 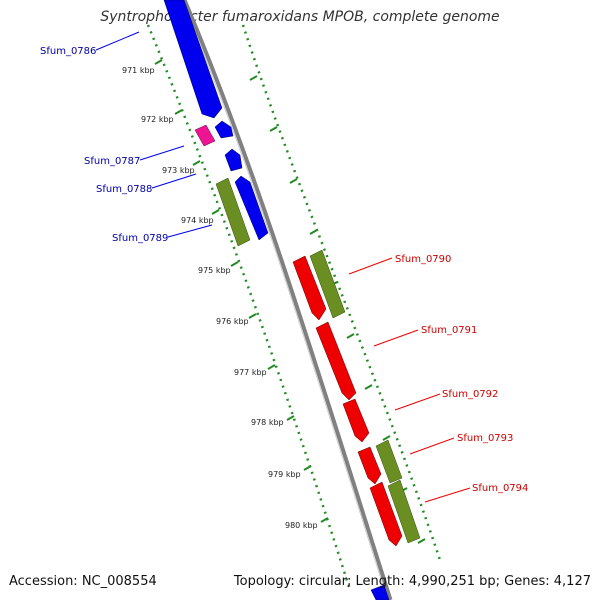 I want to click on kbp-label: 973 kbp, so click(x=178, y=170).